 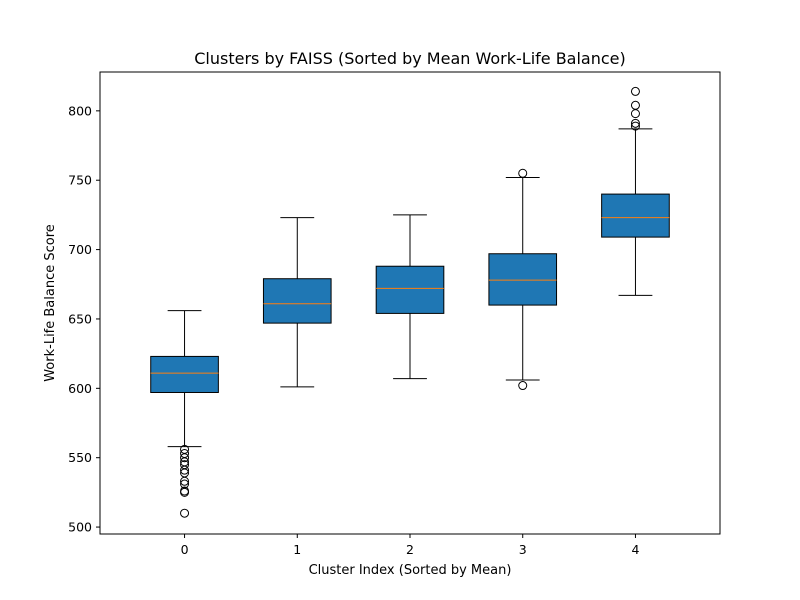 What do you see at coordinates (185, 549) in the screenshot?
I see `x-tick-label: 0` at bounding box center [185, 549].